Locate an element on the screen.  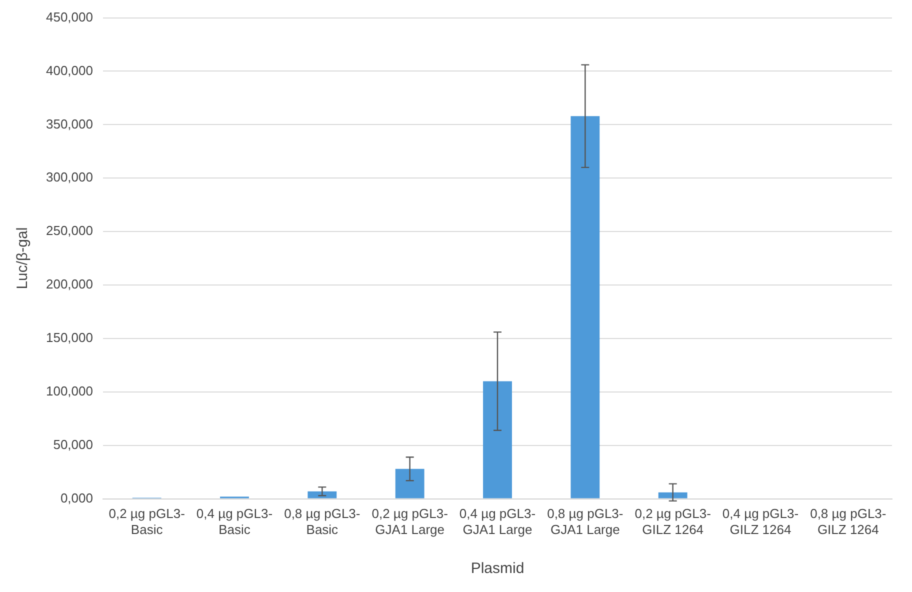
x-tick-label: 0,8 µg pGL3- Basic is located at coordinates (322, 521).